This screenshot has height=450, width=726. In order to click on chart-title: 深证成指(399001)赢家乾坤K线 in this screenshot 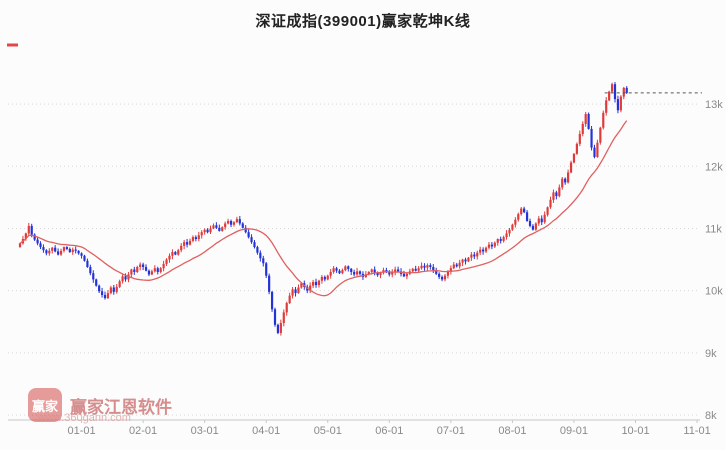, I will do `click(363, 21)`.